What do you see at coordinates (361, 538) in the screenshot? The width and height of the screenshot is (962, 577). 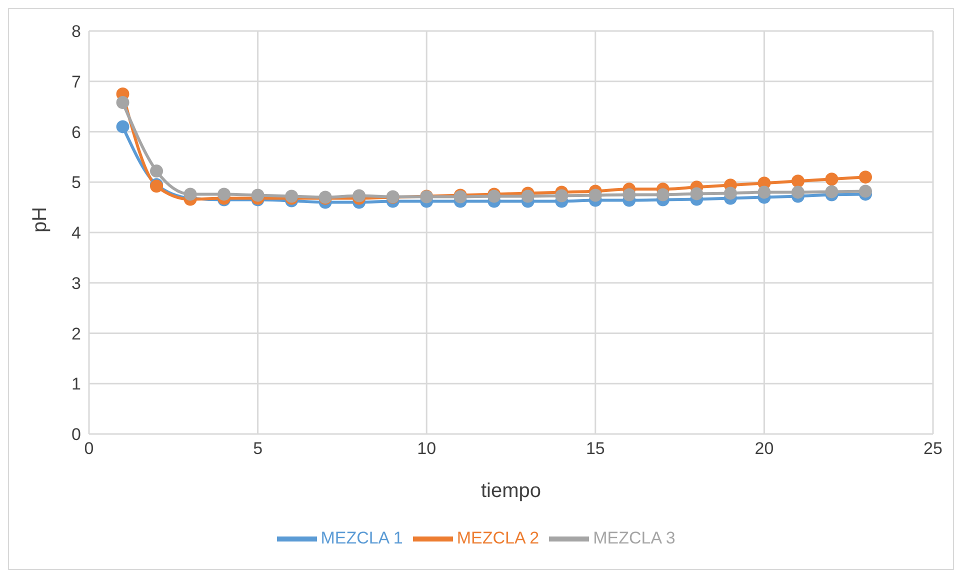 I see `legend-label: MEZCLA 1` at bounding box center [361, 538].